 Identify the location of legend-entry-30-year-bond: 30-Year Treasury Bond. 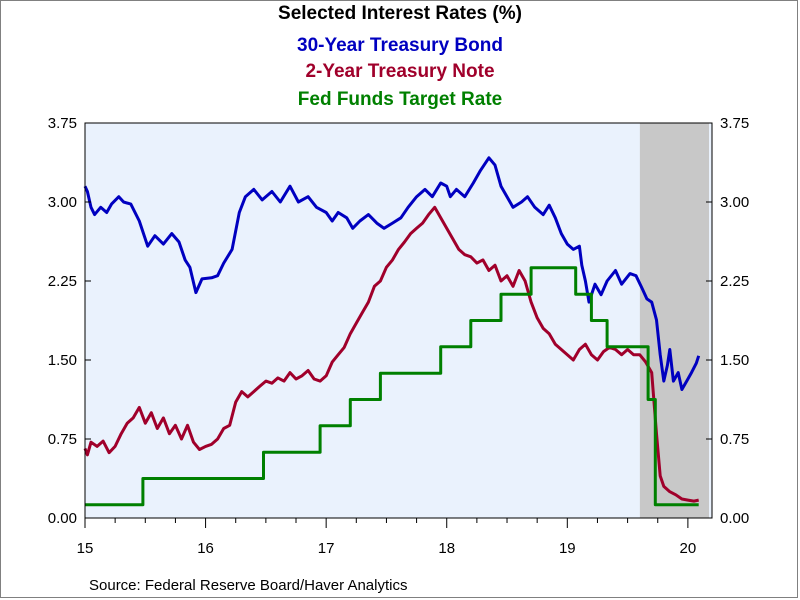
(400, 45).